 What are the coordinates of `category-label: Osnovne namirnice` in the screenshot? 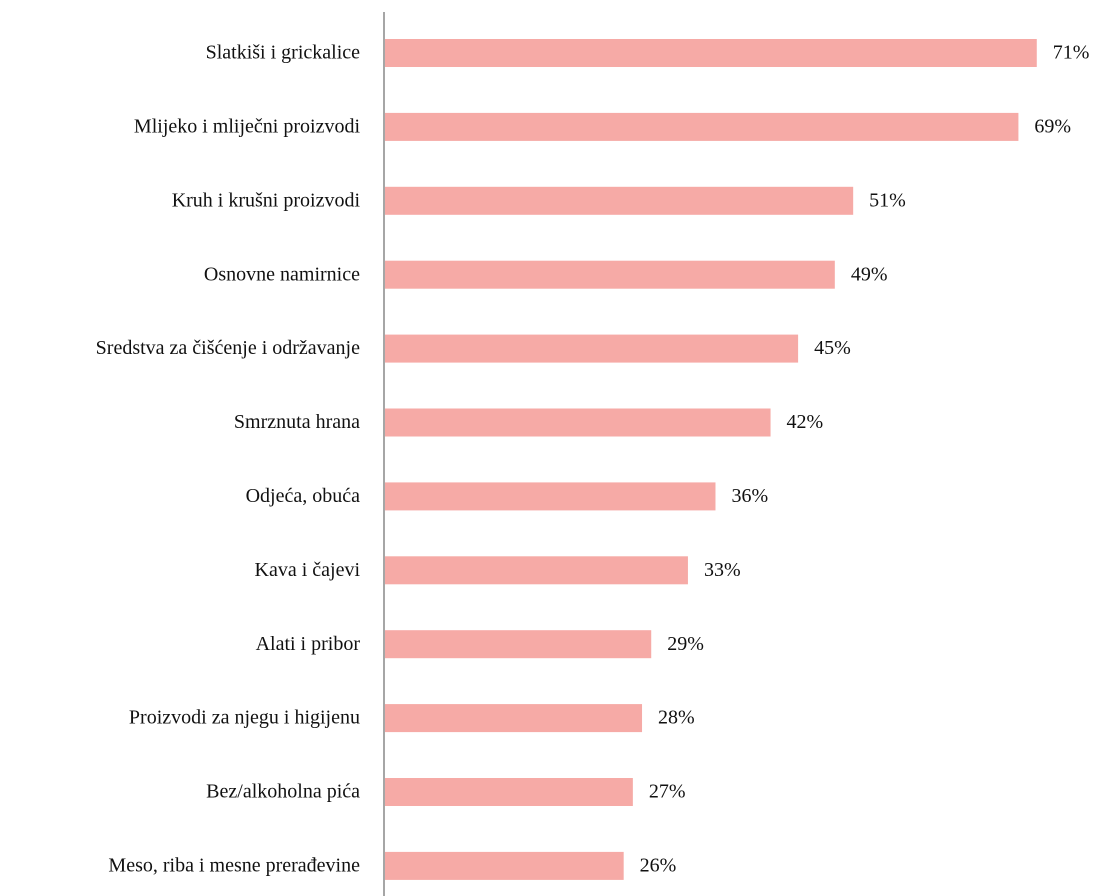 It's located at (282, 274).